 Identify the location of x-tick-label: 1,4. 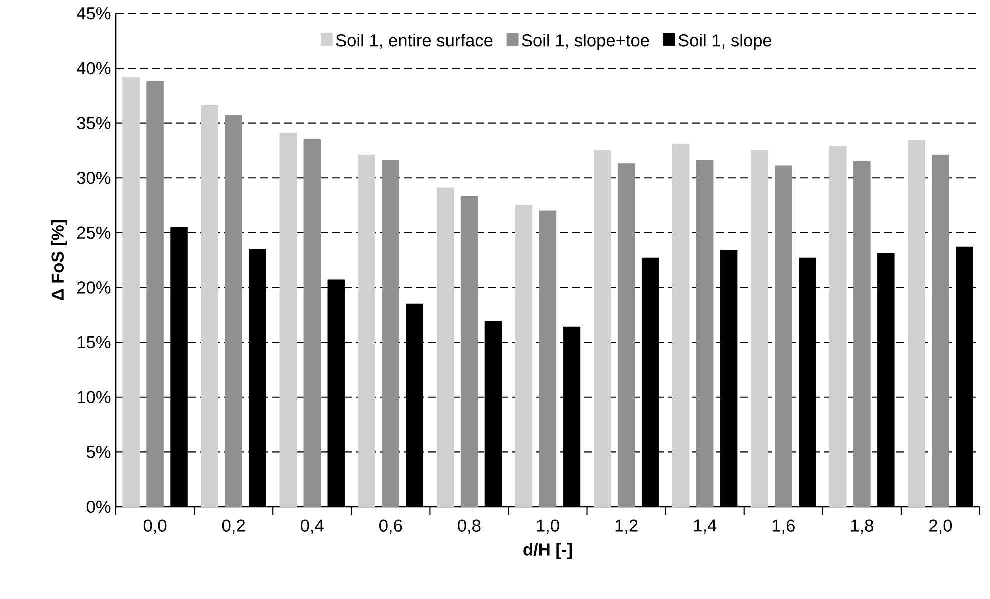
(705, 527).